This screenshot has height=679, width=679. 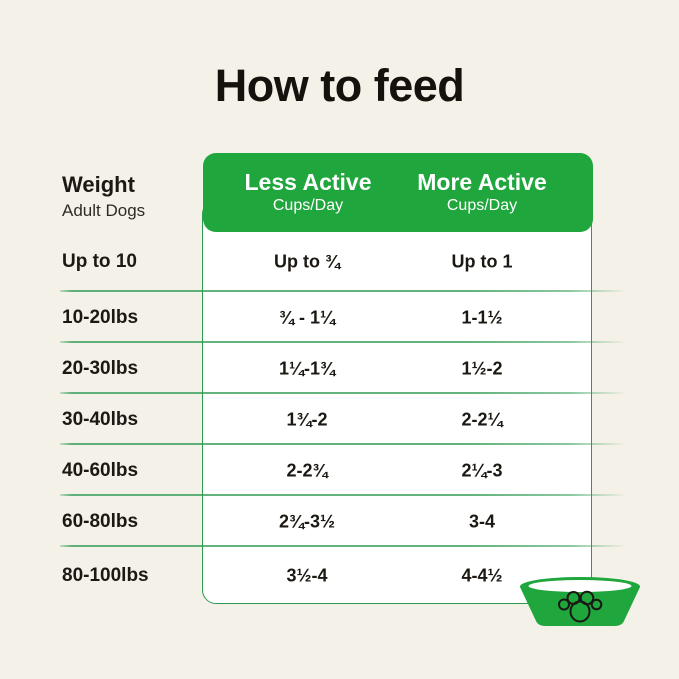 I want to click on weight-column-header: Weight Adult Dogs, so click(x=103, y=196).